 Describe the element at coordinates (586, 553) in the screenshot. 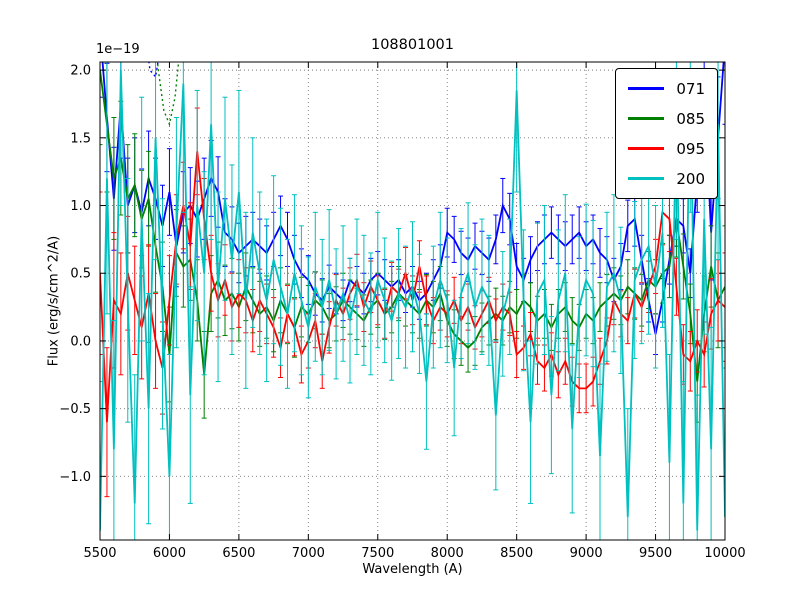

I see `x-tick-label: 9000` at that location.